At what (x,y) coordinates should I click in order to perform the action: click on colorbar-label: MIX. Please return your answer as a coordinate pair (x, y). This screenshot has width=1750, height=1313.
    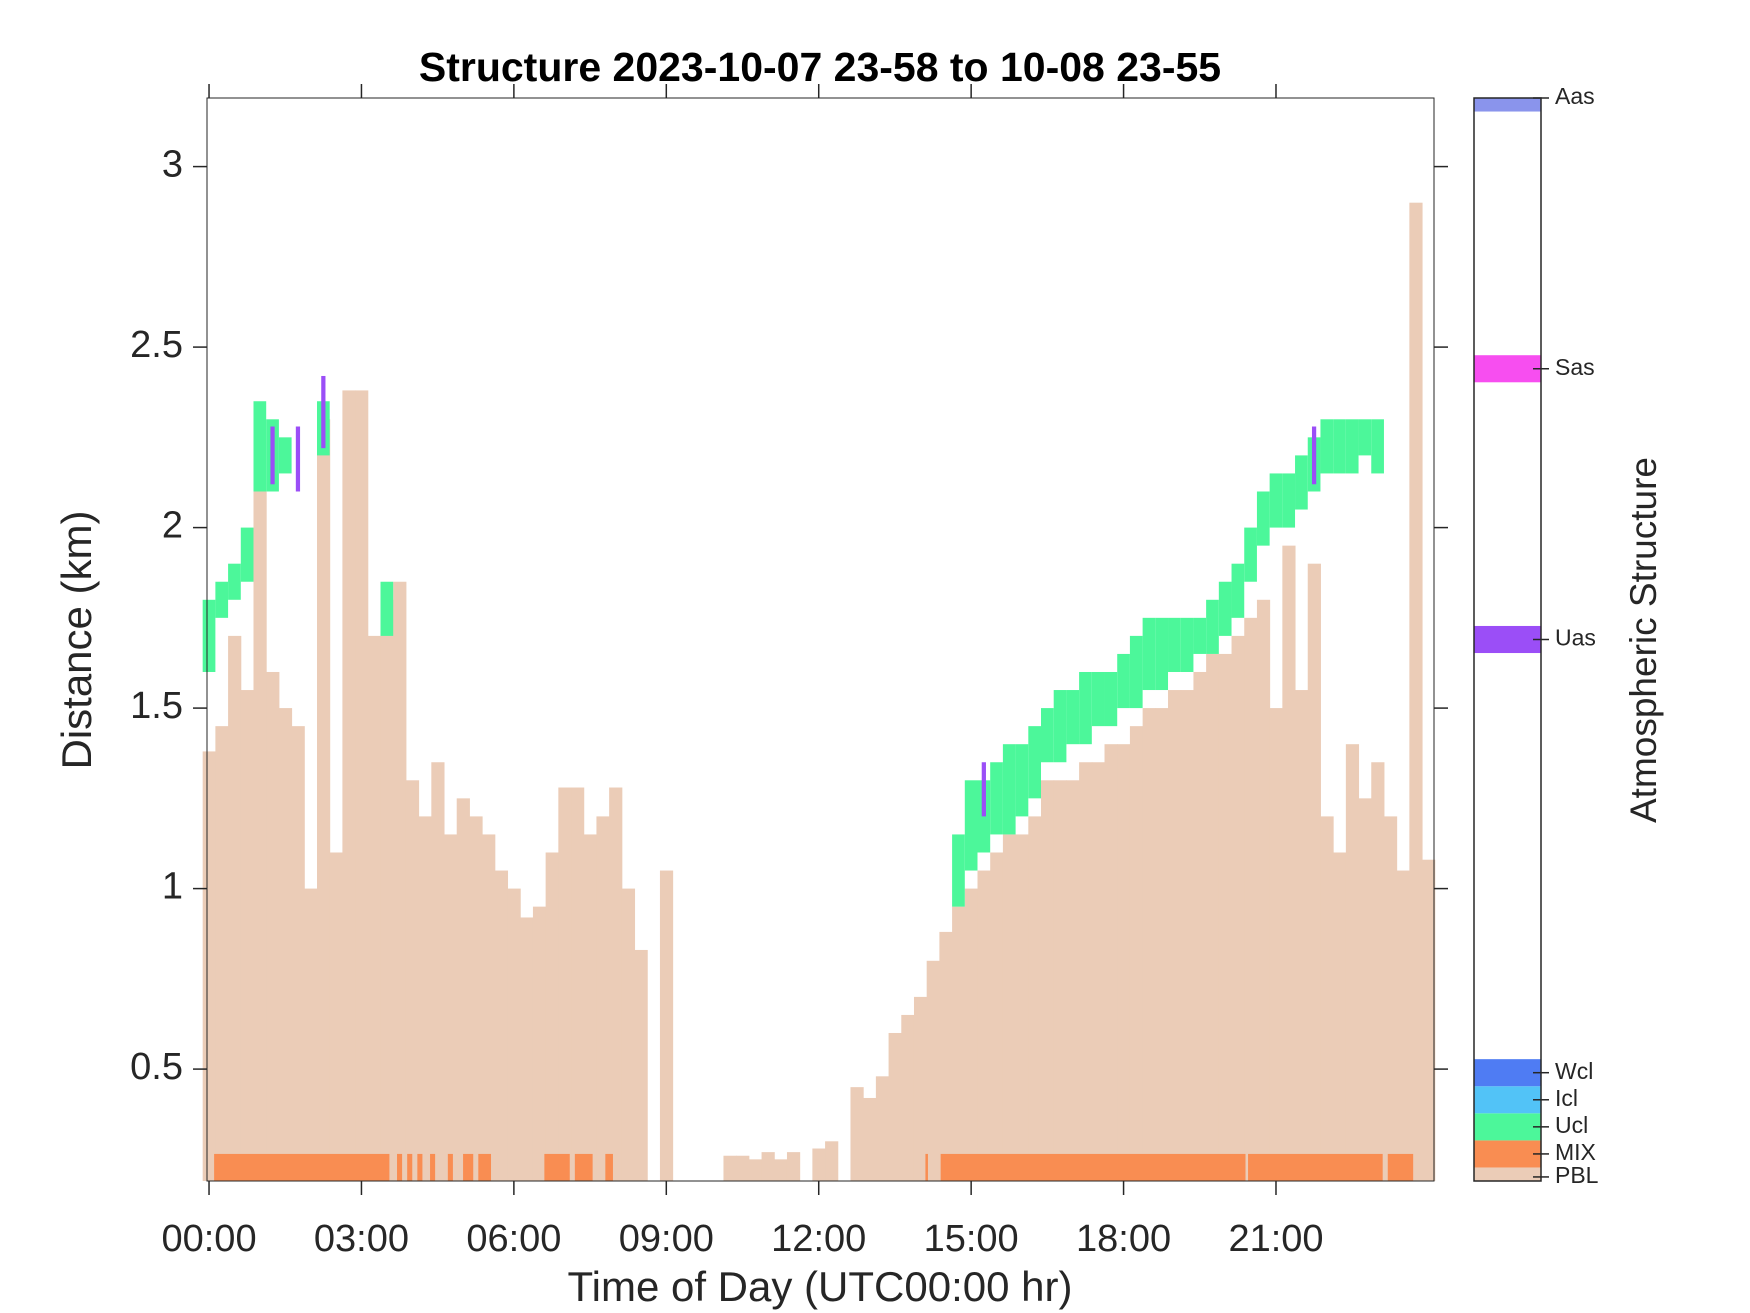
    Looking at the image, I should click on (1575, 1152).